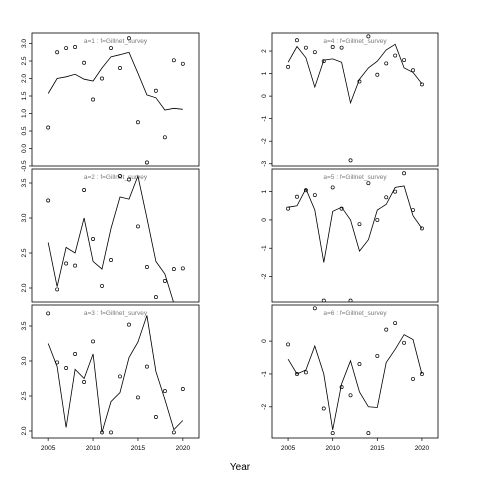 The width and height of the screenshot is (480, 480). I want to click on panel-title: a=5 : f=Gillnet_survey, so click(355, 177).